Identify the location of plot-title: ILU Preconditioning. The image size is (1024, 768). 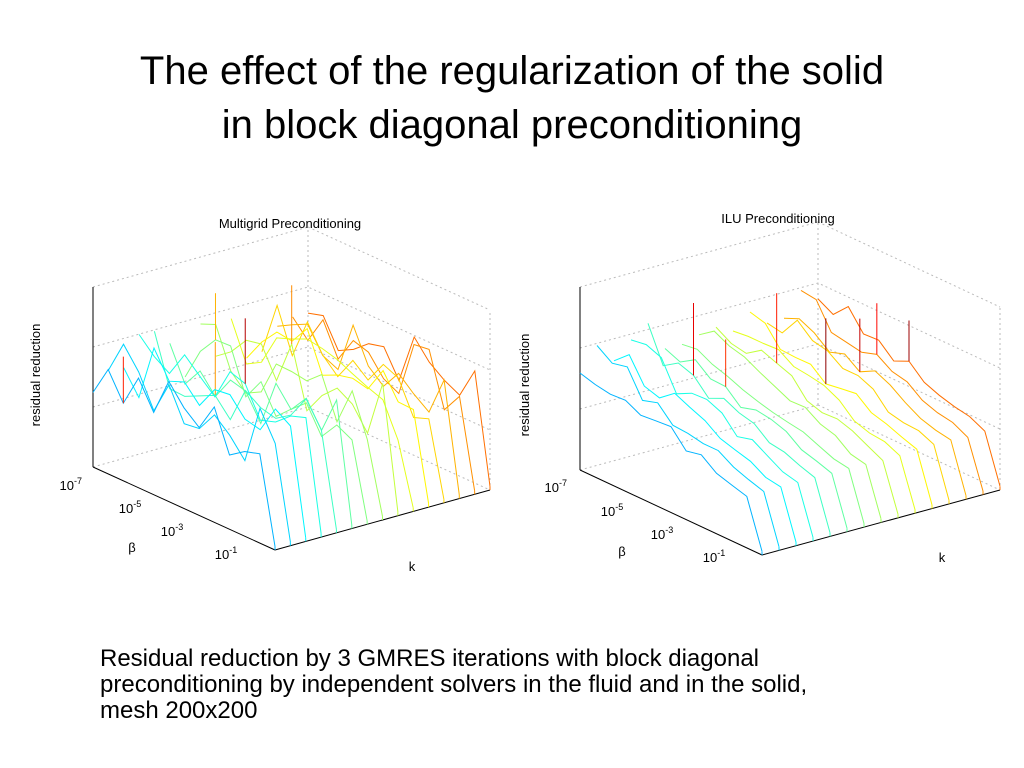
(777, 218).